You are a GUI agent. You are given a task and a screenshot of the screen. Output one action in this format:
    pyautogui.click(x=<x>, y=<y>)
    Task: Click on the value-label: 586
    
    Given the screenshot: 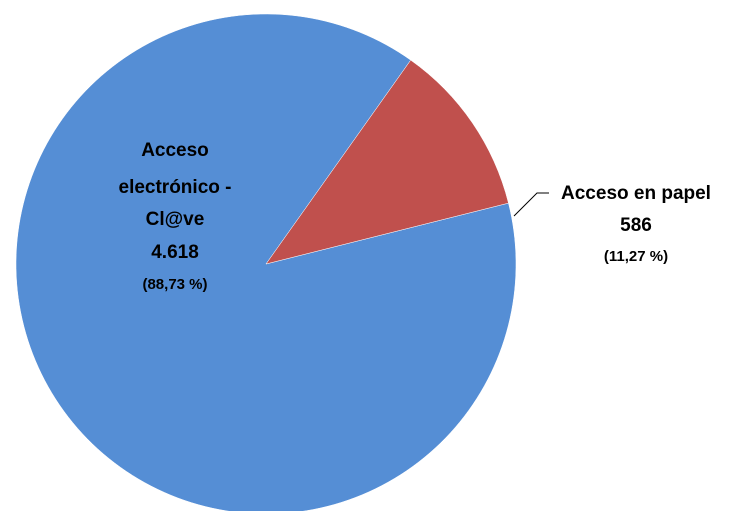 What is the action you would take?
    pyautogui.click(x=636, y=225)
    